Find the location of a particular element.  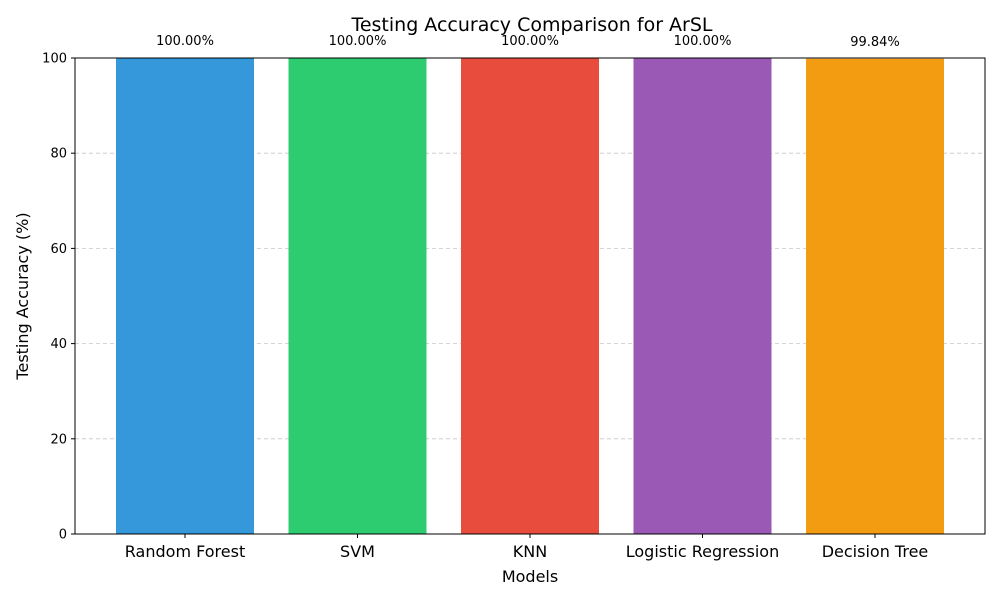

x-tick-label: KNN is located at coordinates (530, 551).